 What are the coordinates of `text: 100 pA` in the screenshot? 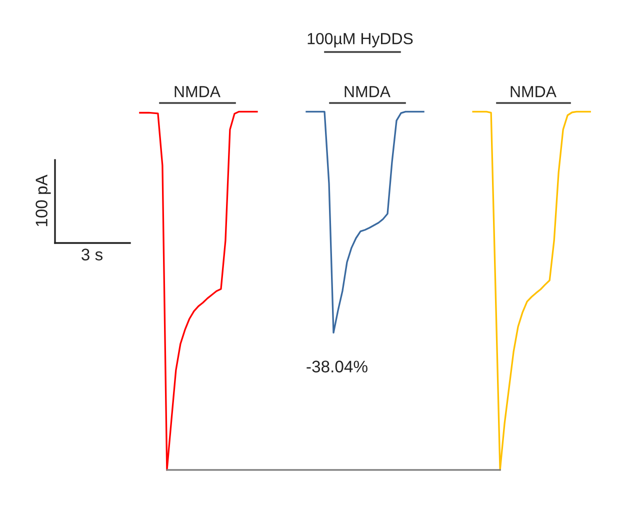 It's located at (43, 200).